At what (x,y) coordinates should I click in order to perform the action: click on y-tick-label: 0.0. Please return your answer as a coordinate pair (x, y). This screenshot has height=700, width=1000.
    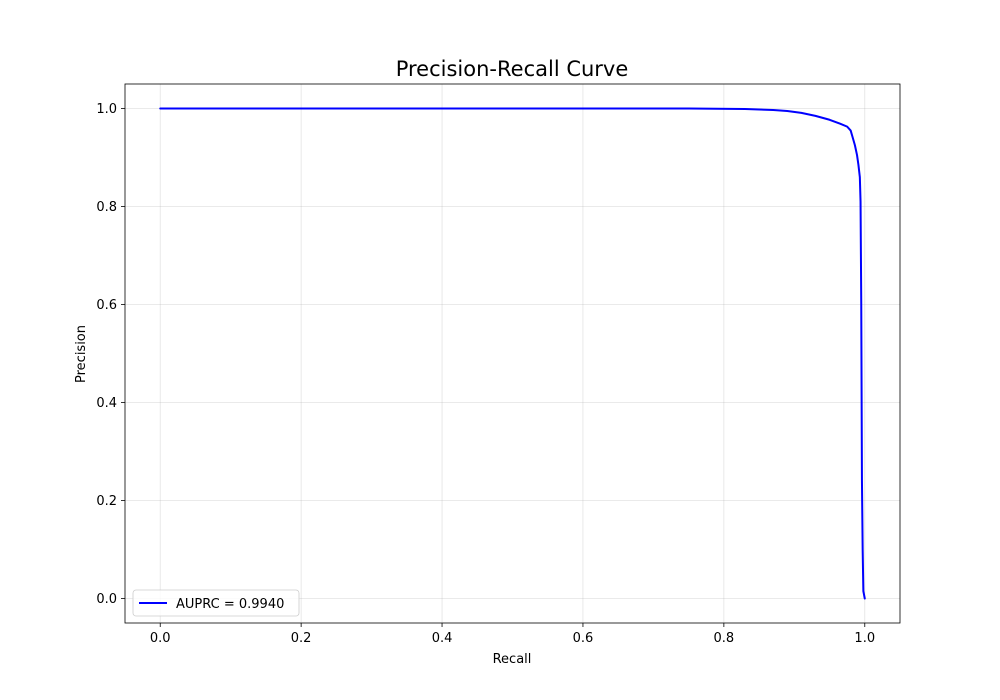
    Looking at the image, I should click on (106, 599).